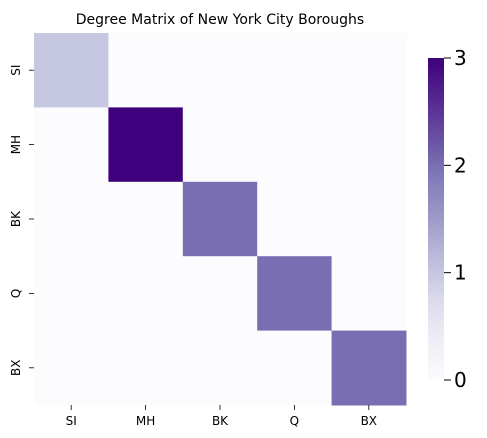 This screenshot has height=438, width=487. What do you see at coordinates (447, 219) in the screenshot?
I see `colorbar: 0 1 2 3` at bounding box center [447, 219].